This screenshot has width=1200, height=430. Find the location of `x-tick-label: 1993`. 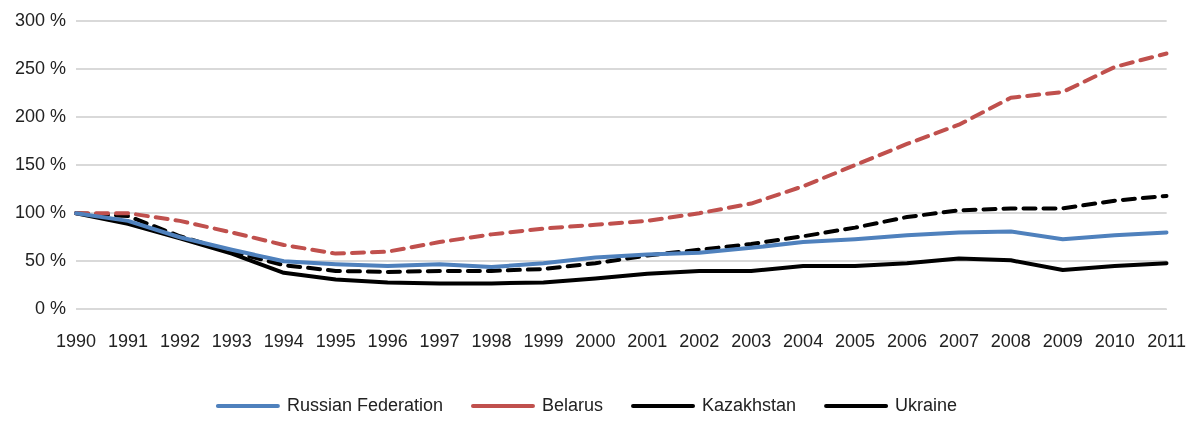

x-tick-label: 1993 is located at coordinates (231, 341).